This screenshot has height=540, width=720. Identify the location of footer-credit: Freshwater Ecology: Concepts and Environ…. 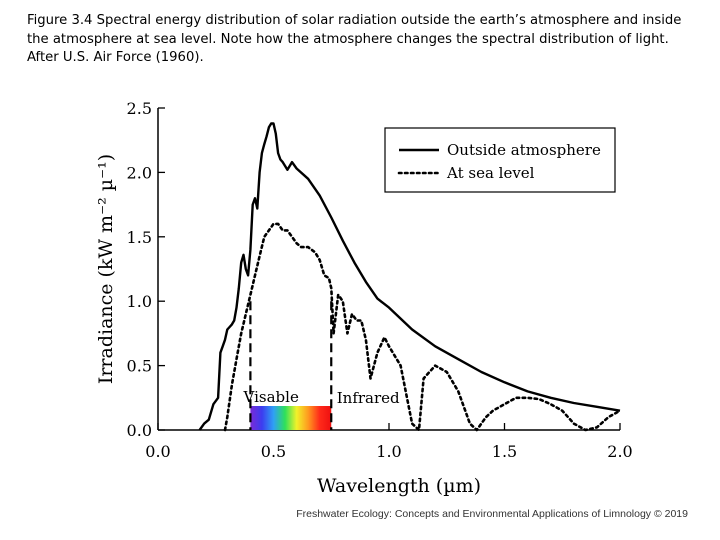
(492, 514).